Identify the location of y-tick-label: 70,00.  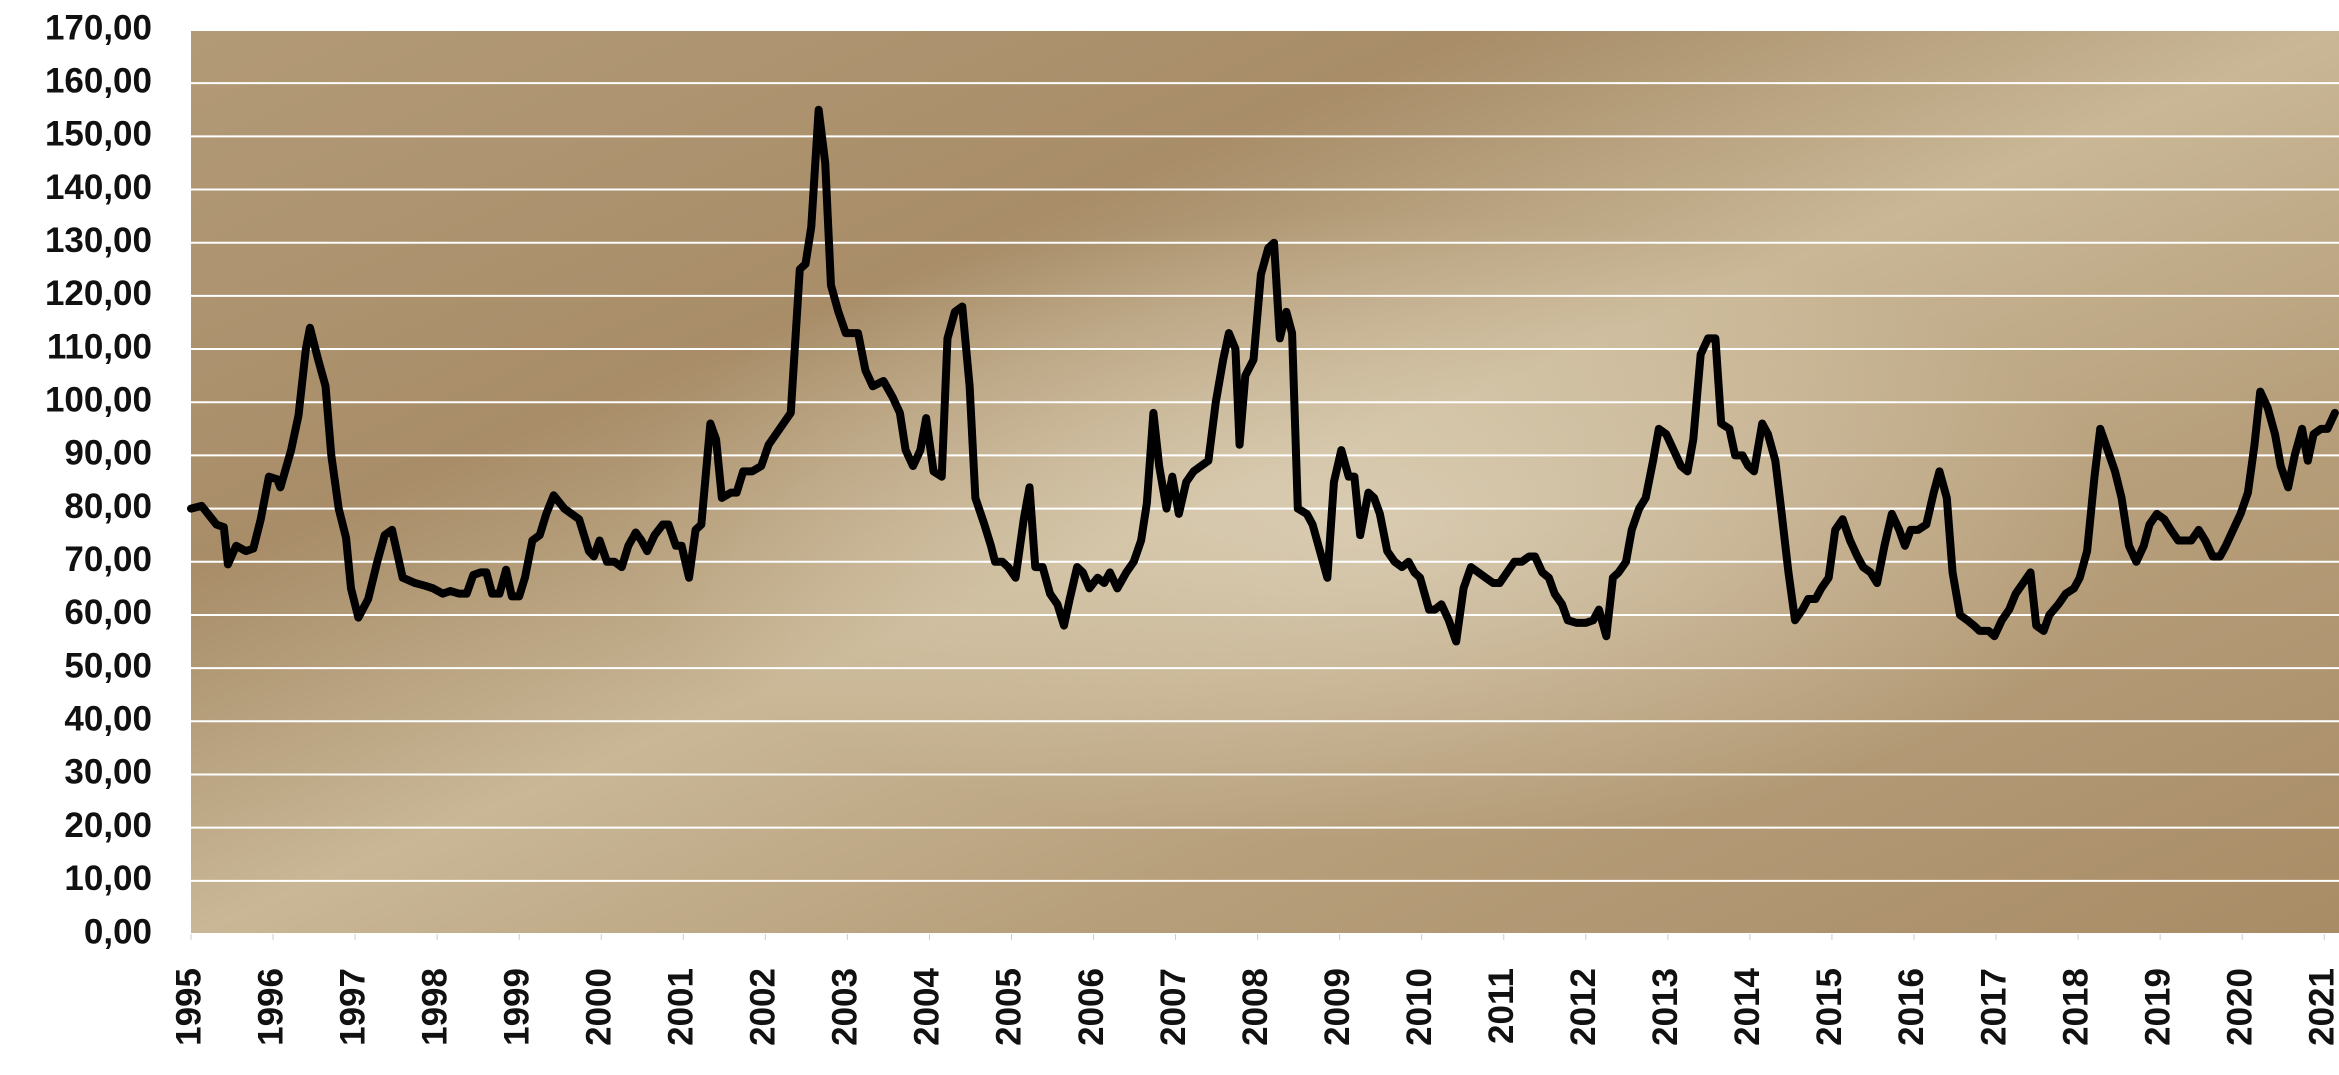
(108, 559).